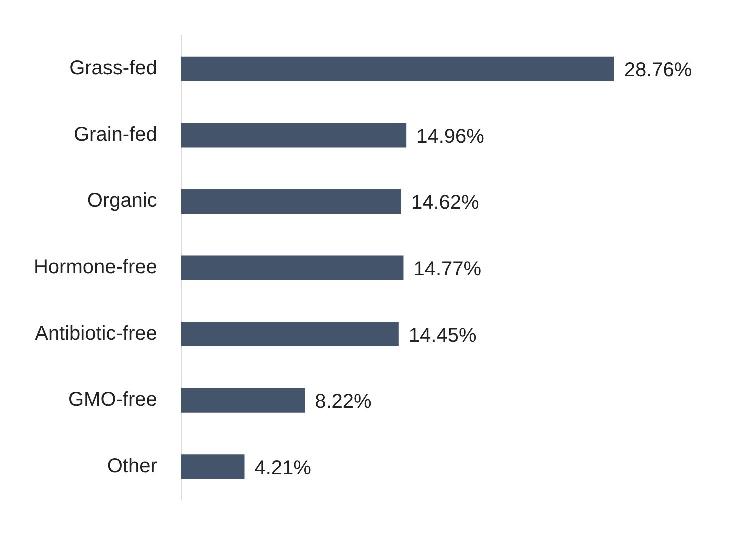 The height and width of the screenshot is (536, 743). What do you see at coordinates (113, 400) in the screenshot?
I see `y-tick-label: GMO-free` at bounding box center [113, 400].